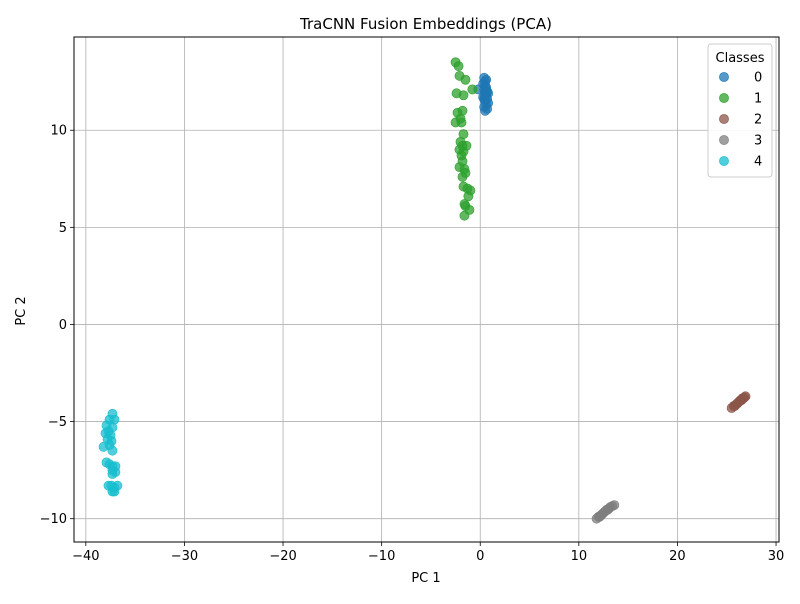 This screenshot has height=604, width=800. What do you see at coordinates (758, 141) in the screenshot?
I see `legend-label: 3` at bounding box center [758, 141].